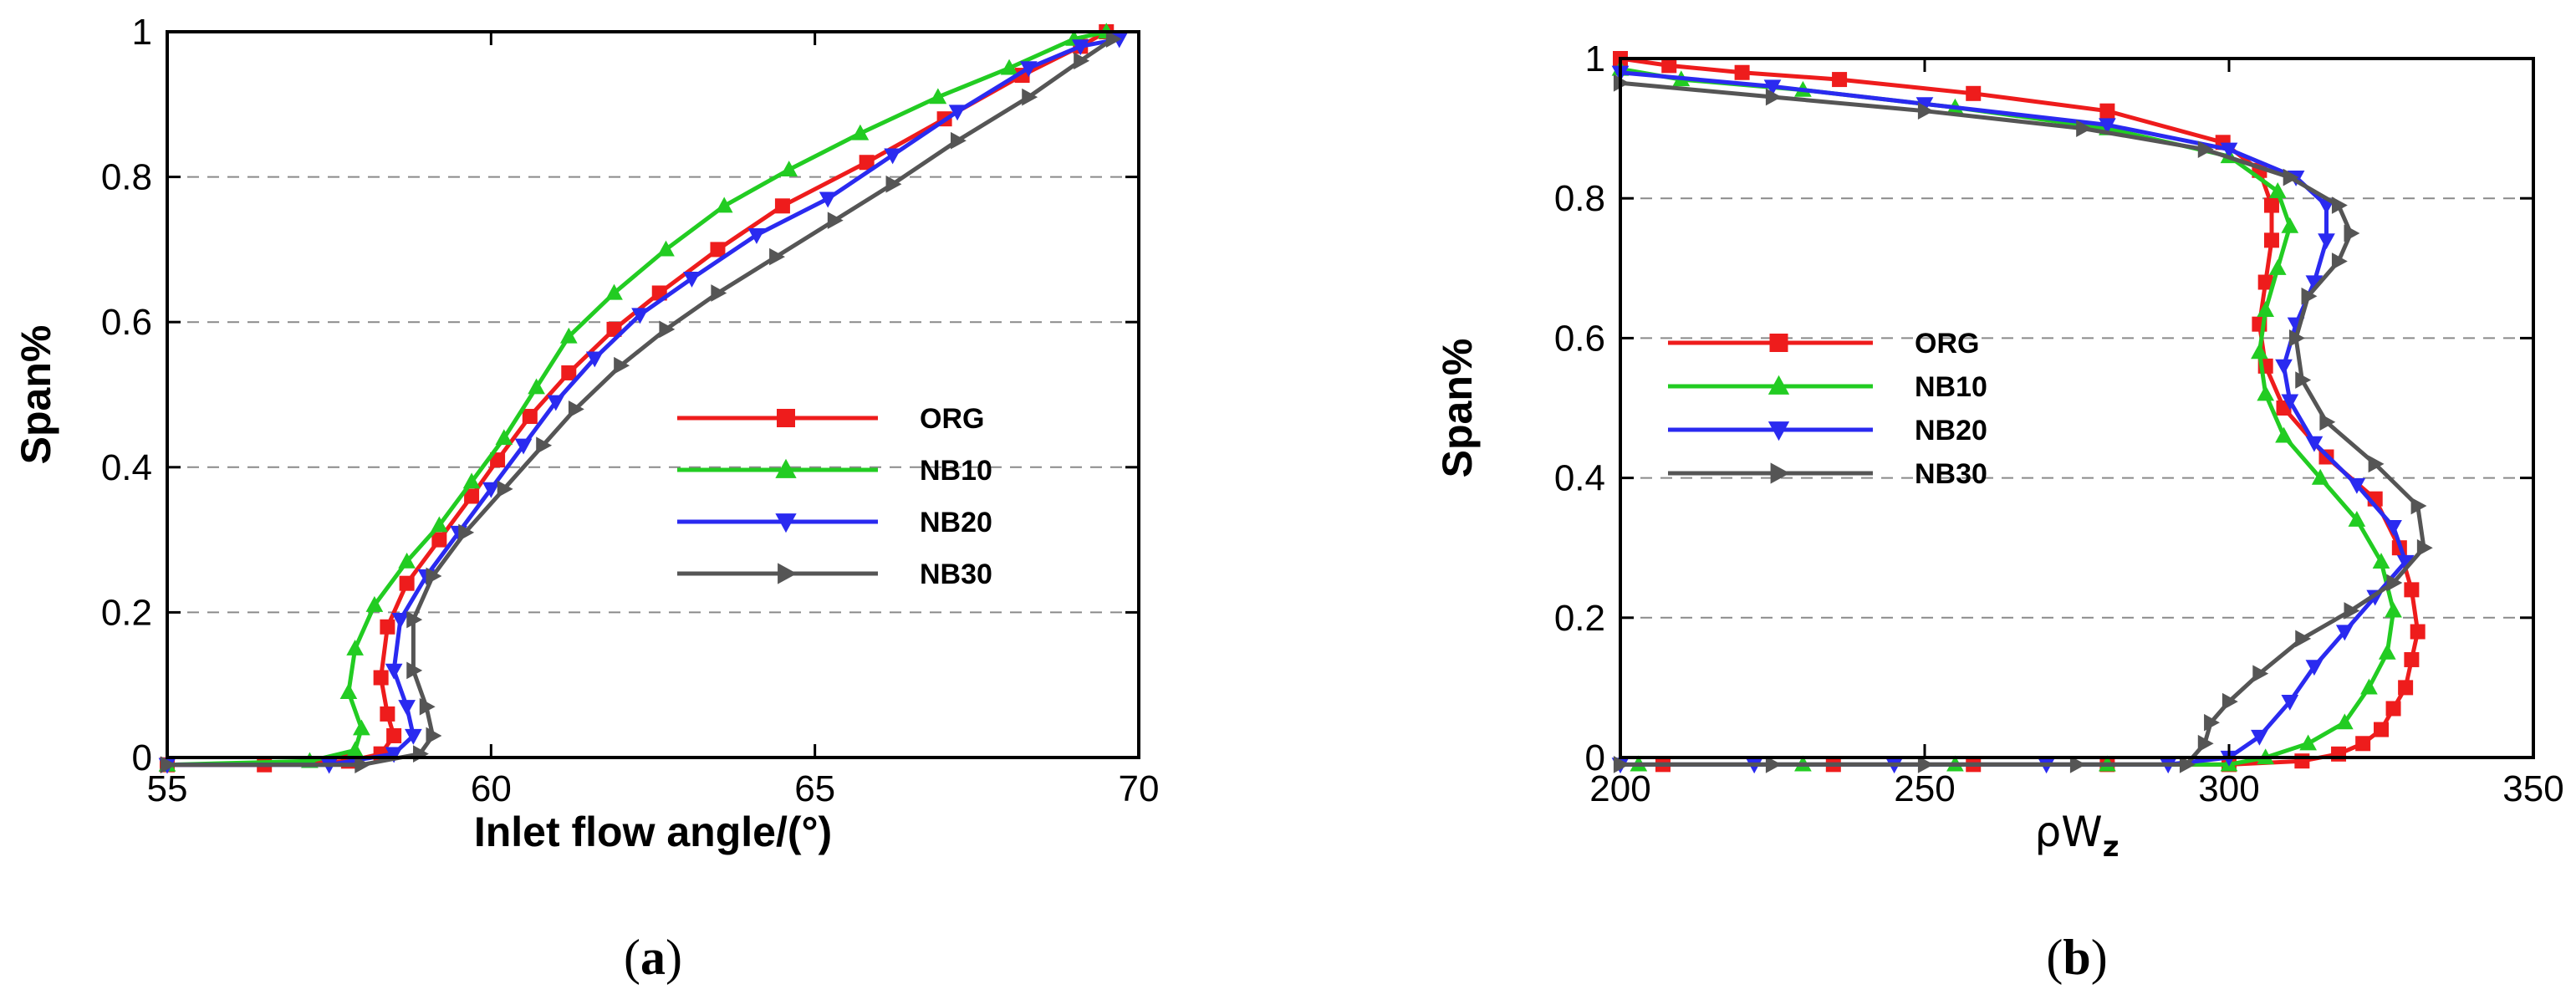  What do you see at coordinates (956, 523) in the screenshot?
I see `legend-label-a-NB20: NB20` at bounding box center [956, 523].